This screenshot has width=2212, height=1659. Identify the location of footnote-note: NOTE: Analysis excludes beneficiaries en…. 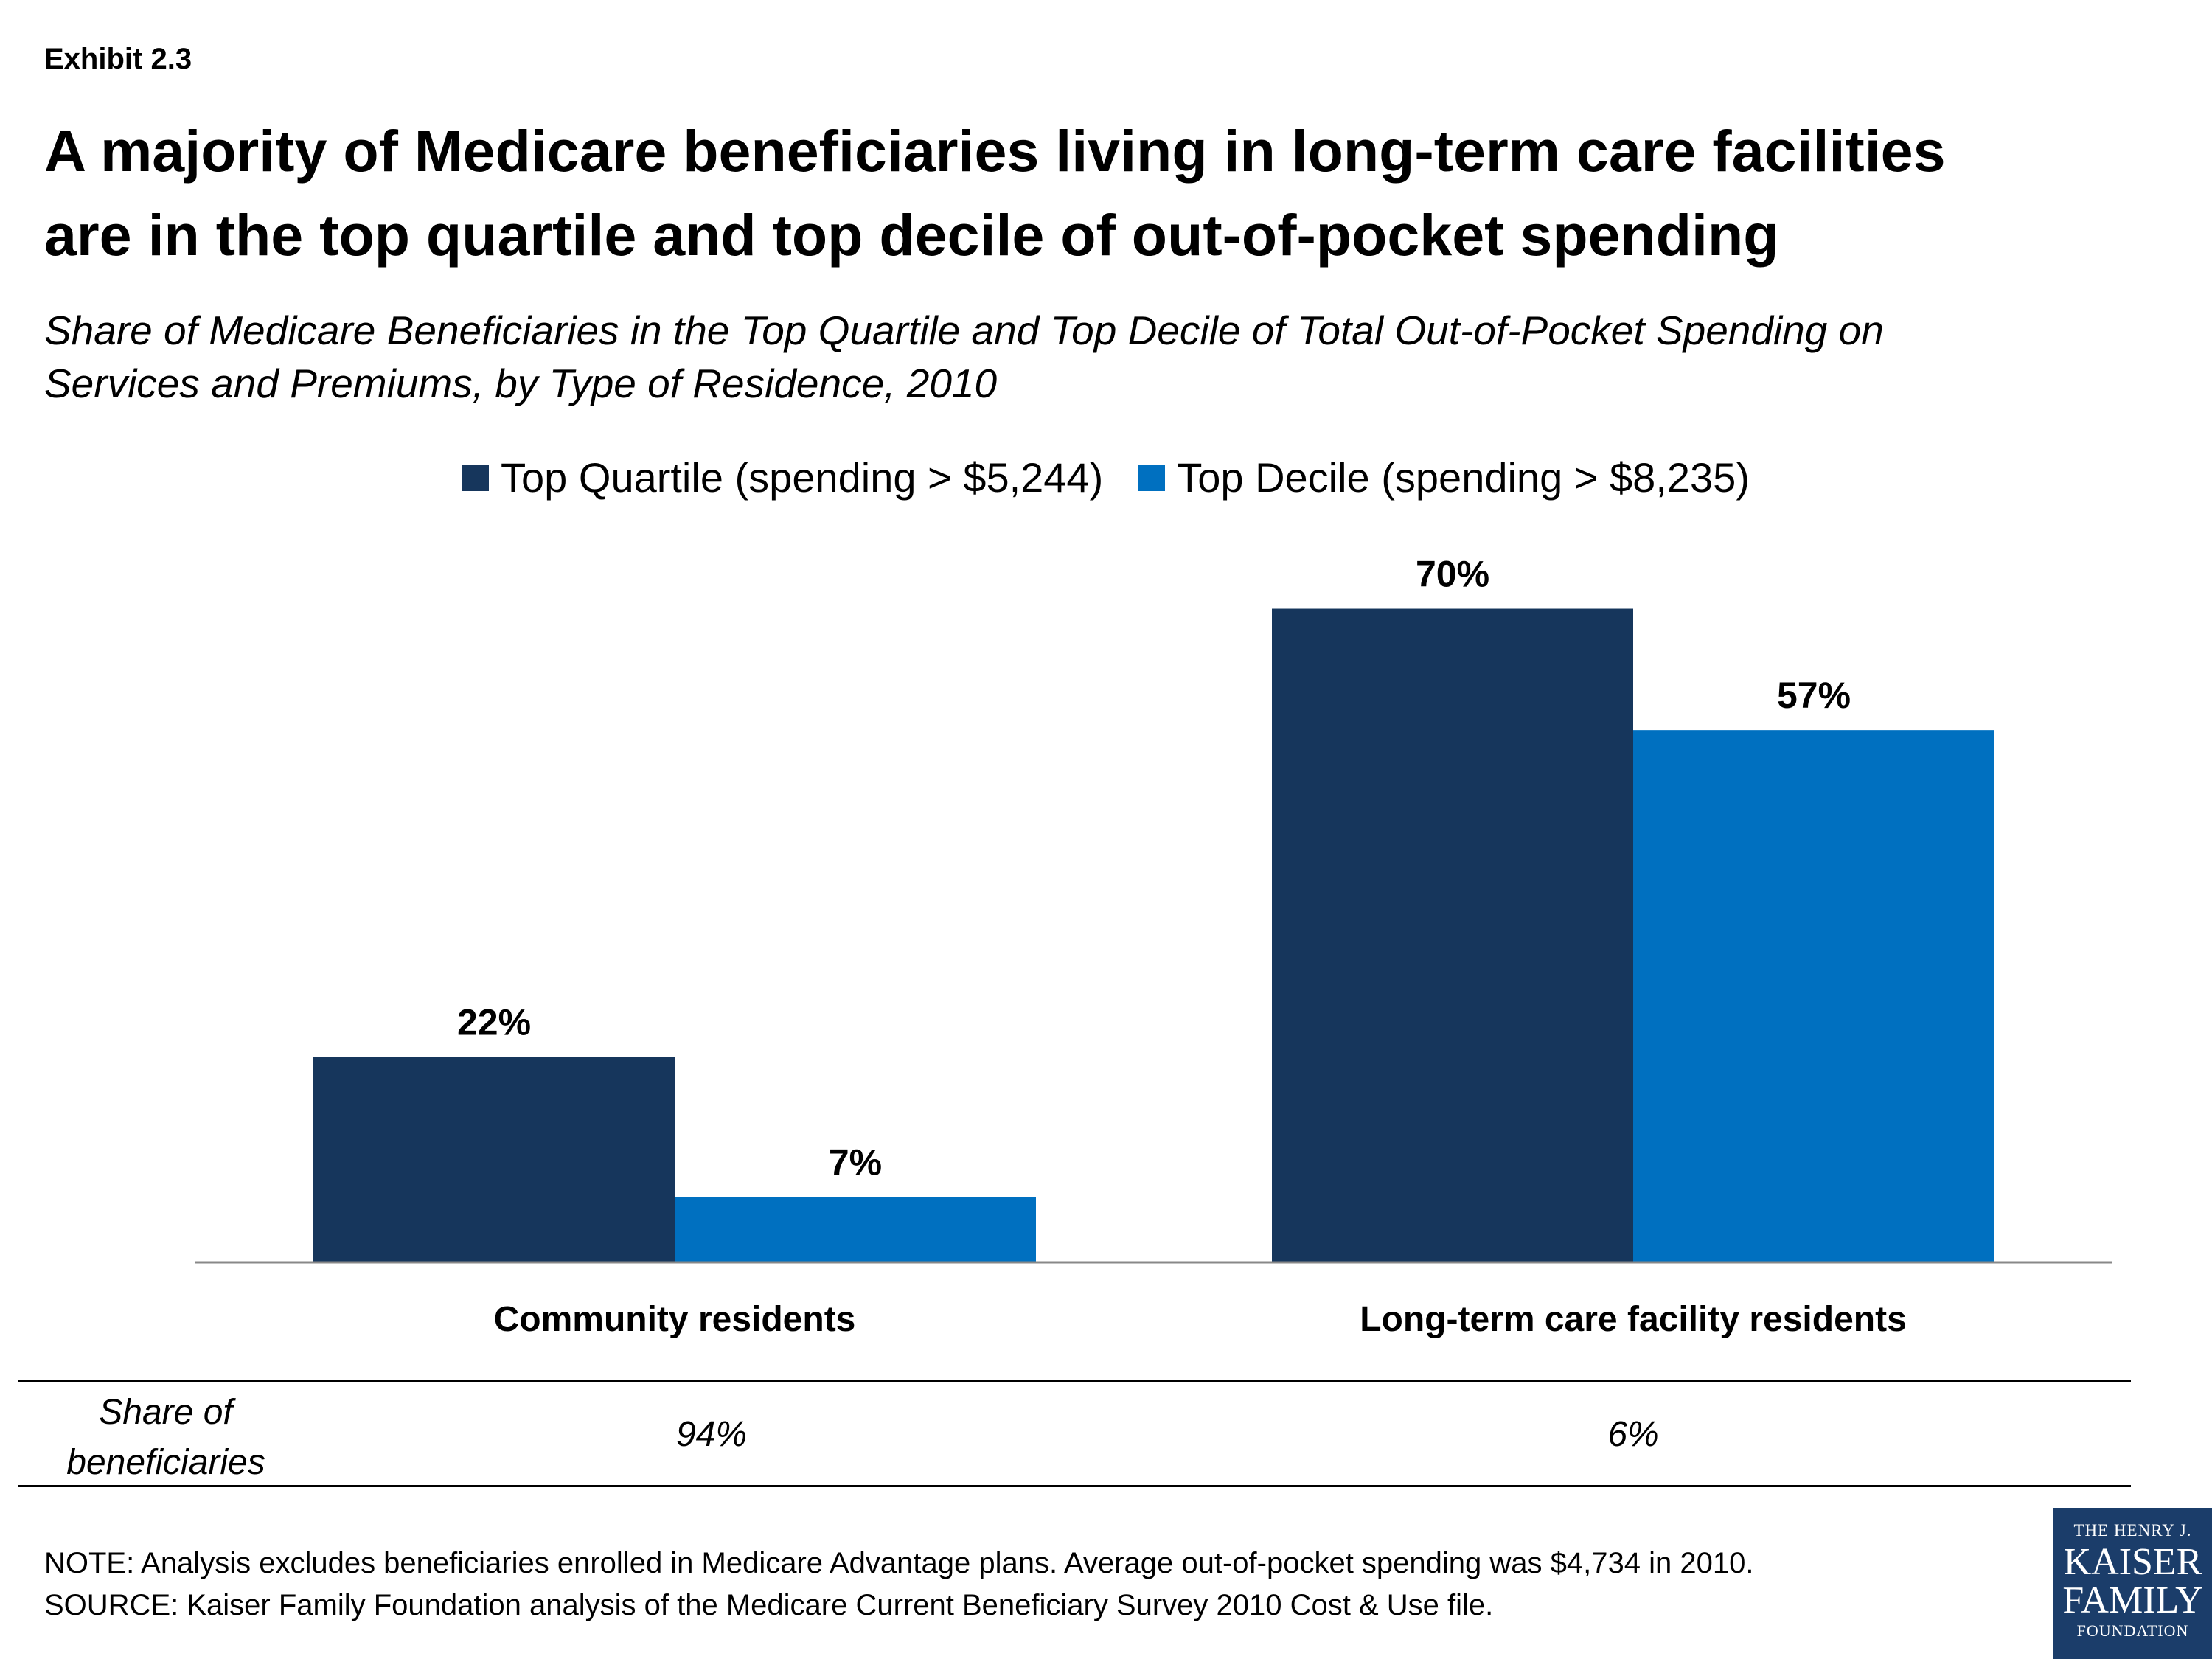
(899, 1563).